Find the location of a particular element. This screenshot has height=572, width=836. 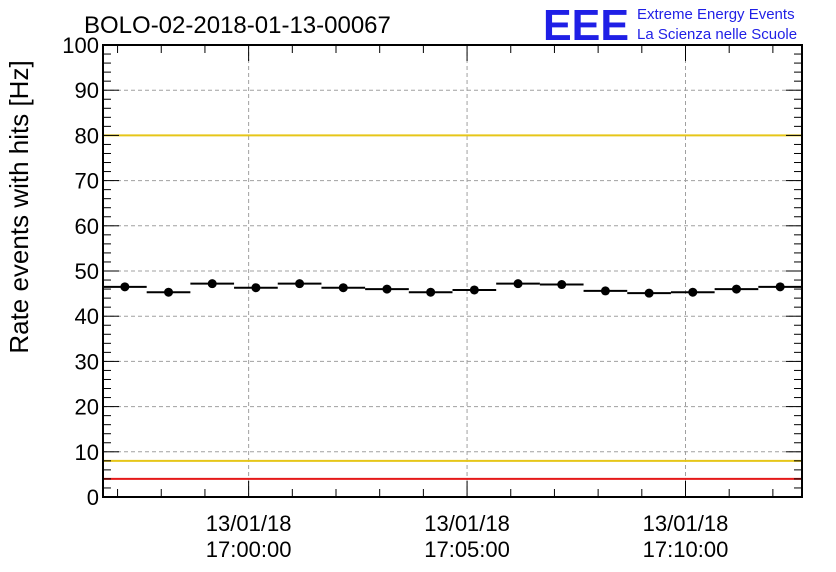

y-tick-label: 50 is located at coordinates (87, 271).